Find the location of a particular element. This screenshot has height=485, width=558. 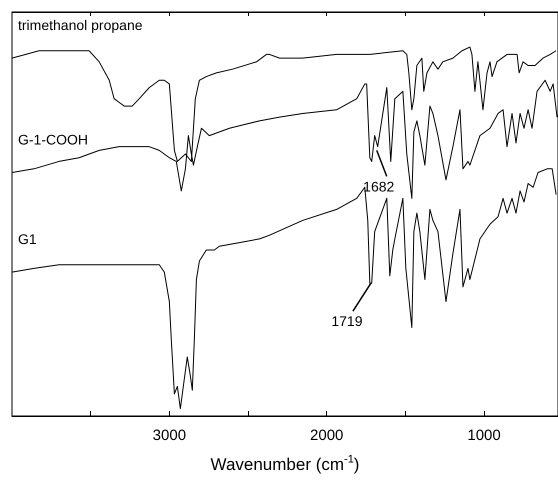

x-tick-label: 2000 is located at coordinates (327, 435).